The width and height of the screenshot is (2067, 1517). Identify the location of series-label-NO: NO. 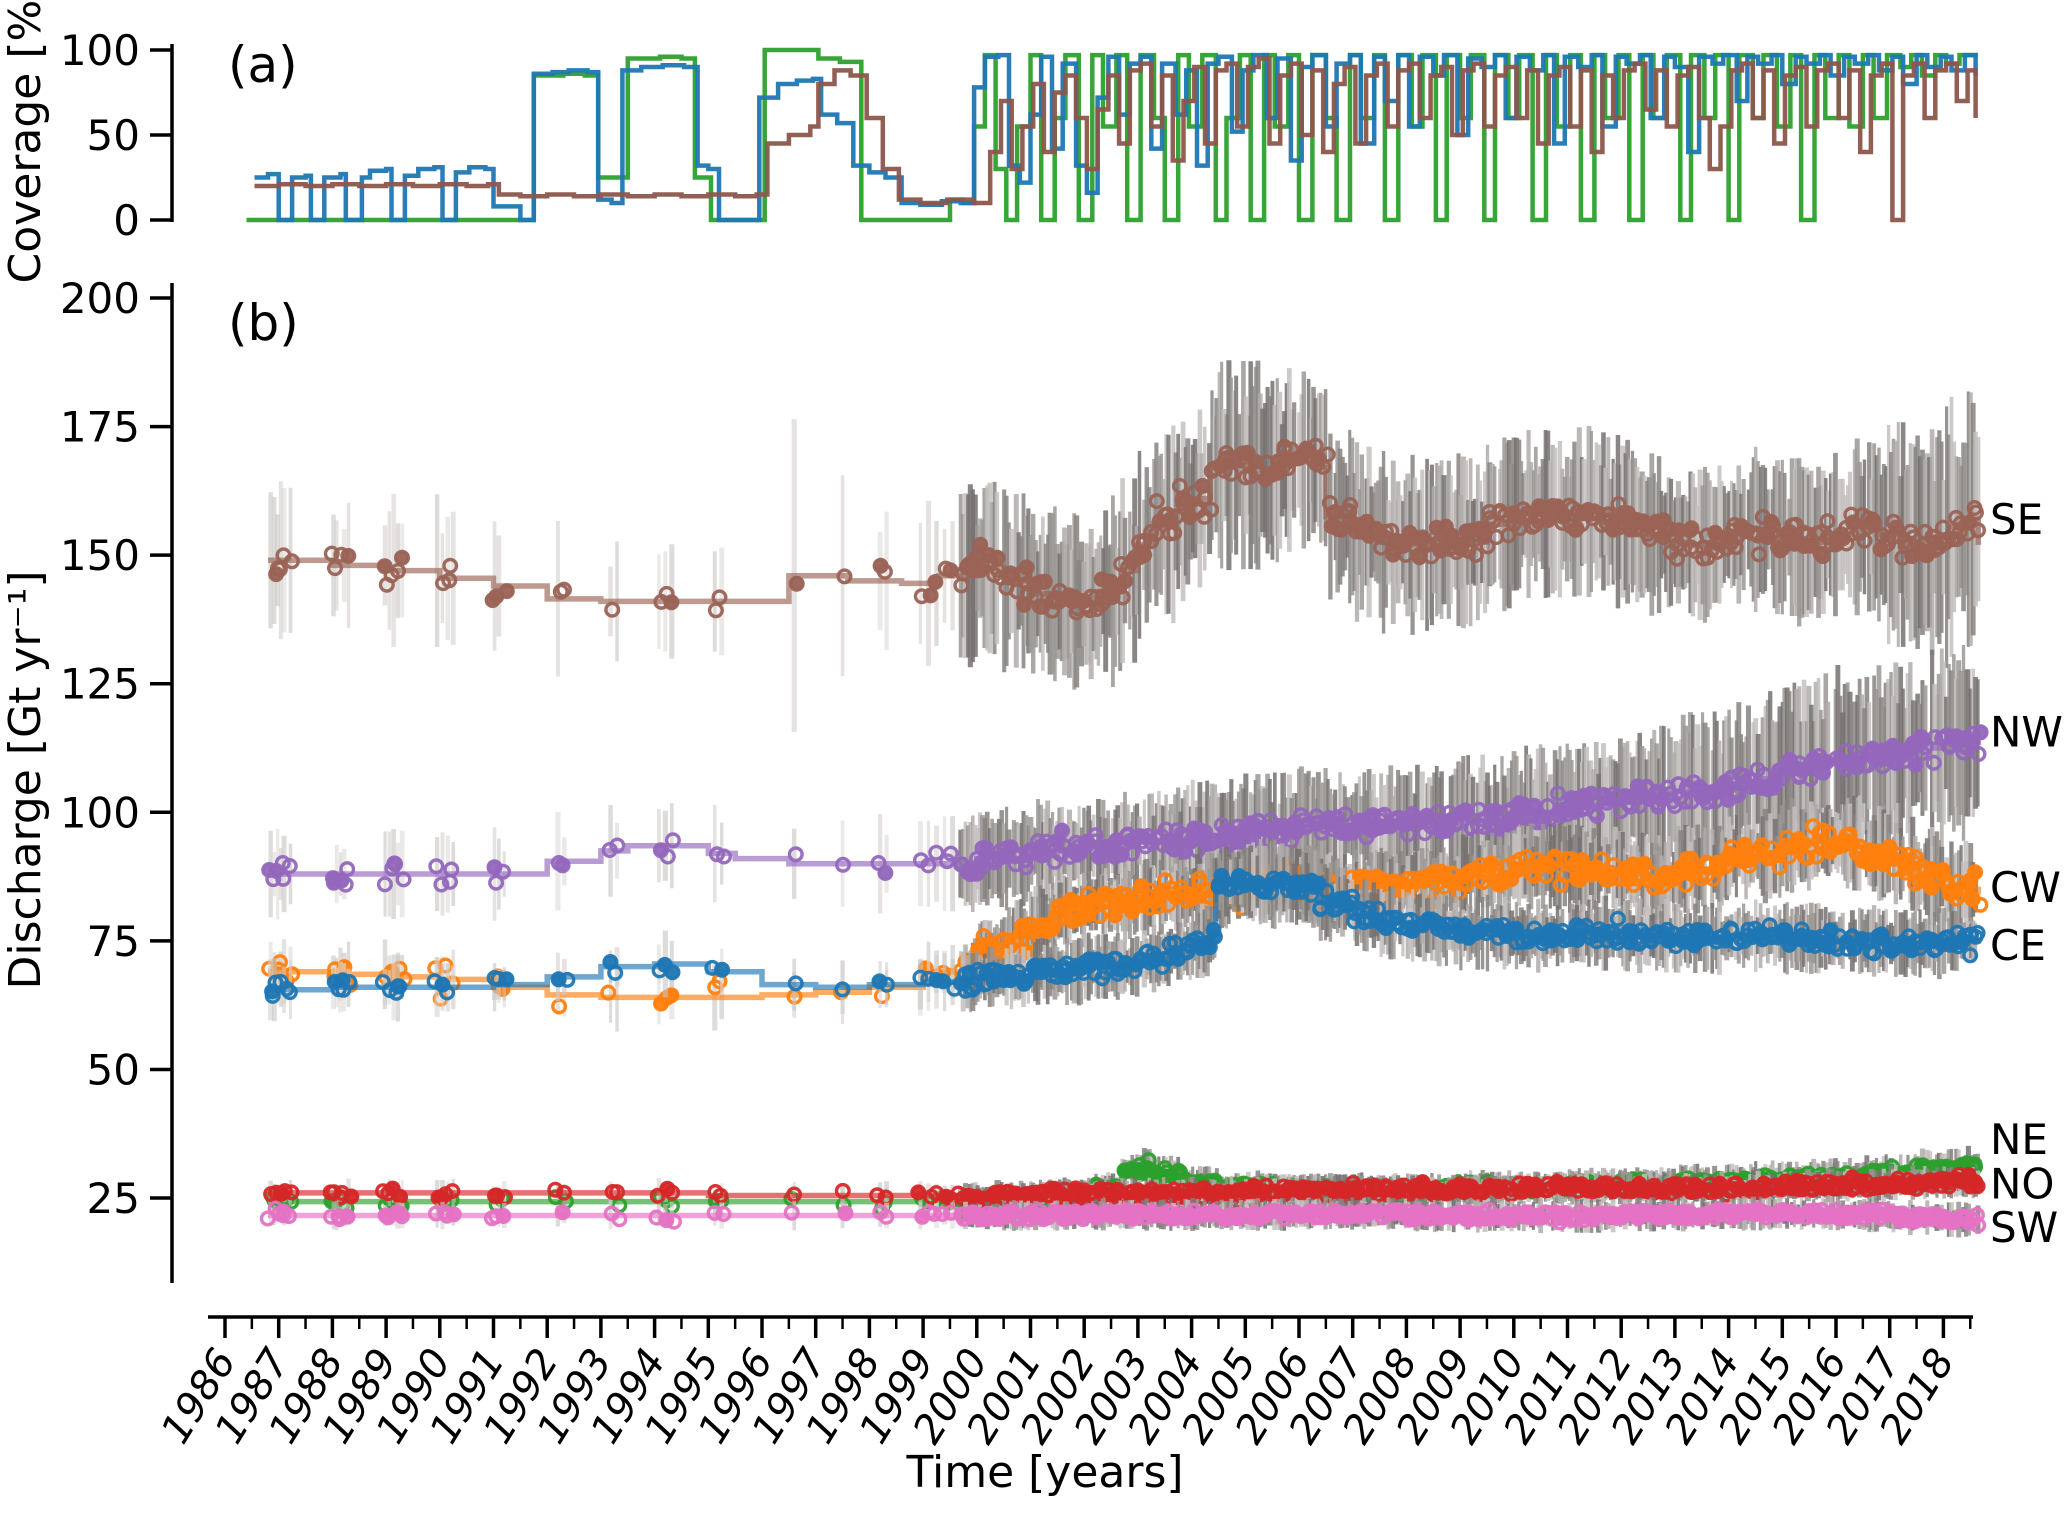
(2022, 1184).